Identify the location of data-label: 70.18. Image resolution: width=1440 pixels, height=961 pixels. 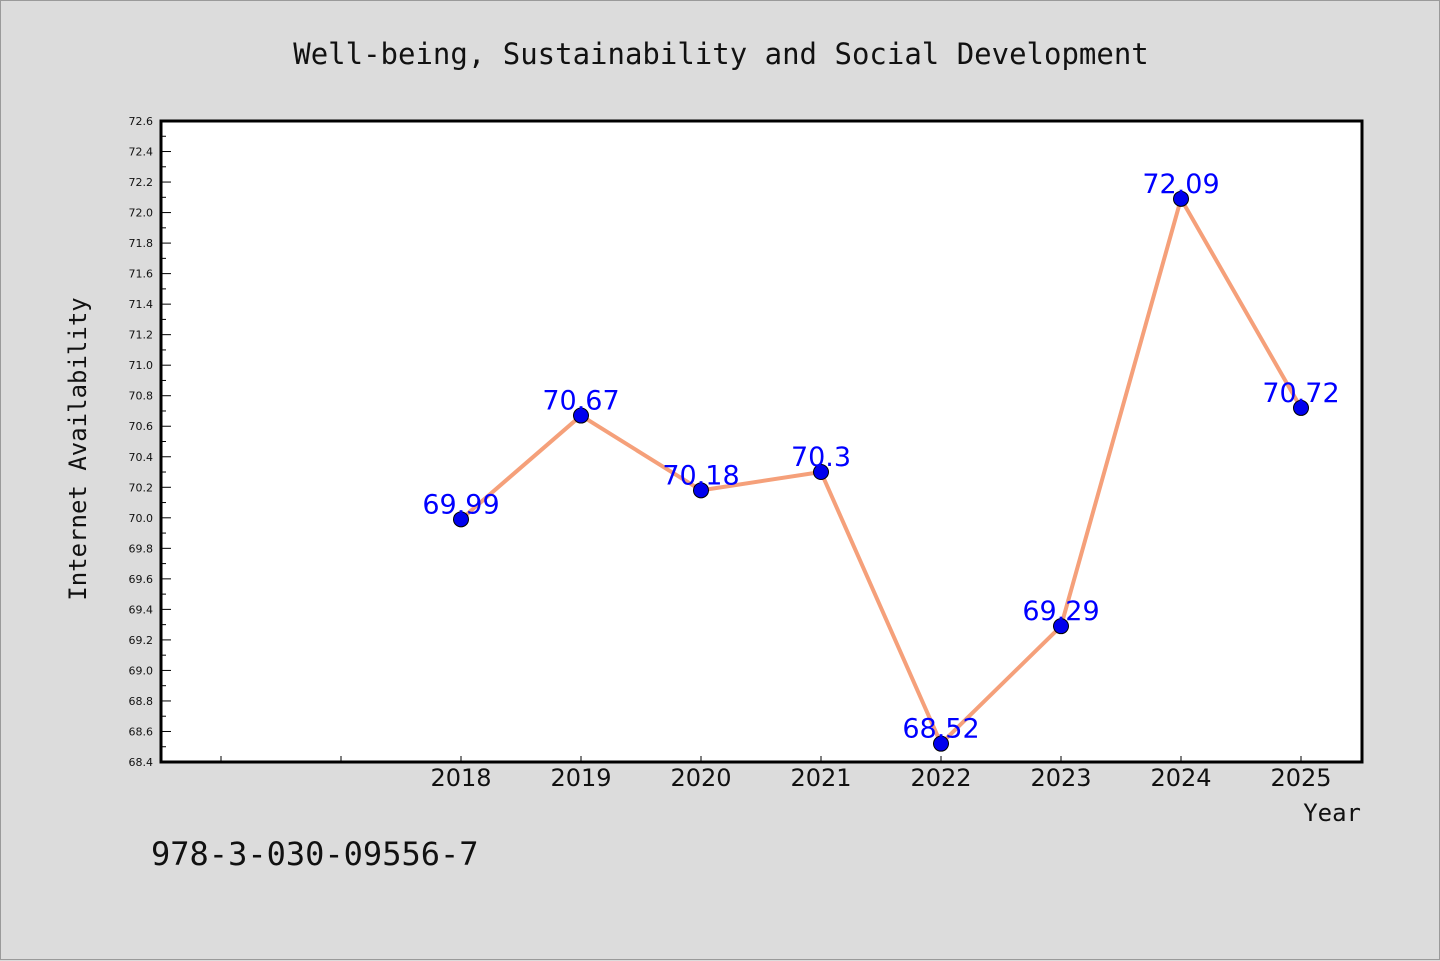
(700, 475).